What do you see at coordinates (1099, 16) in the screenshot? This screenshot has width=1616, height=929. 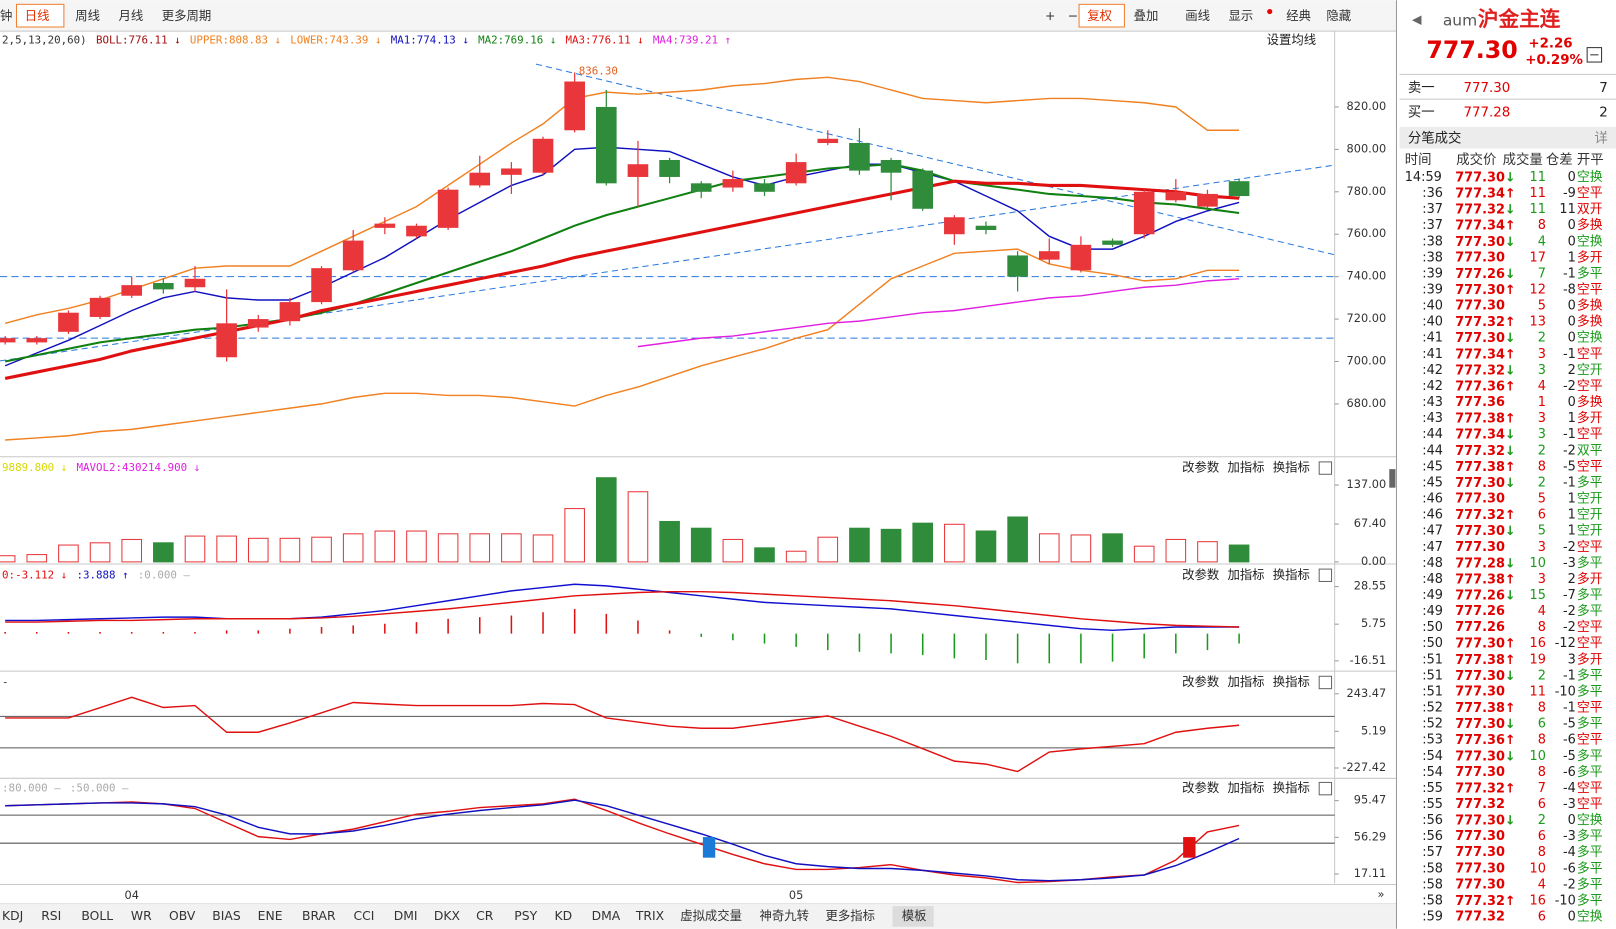 I see `toolbar-button: 复权` at bounding box center [1099, 16].